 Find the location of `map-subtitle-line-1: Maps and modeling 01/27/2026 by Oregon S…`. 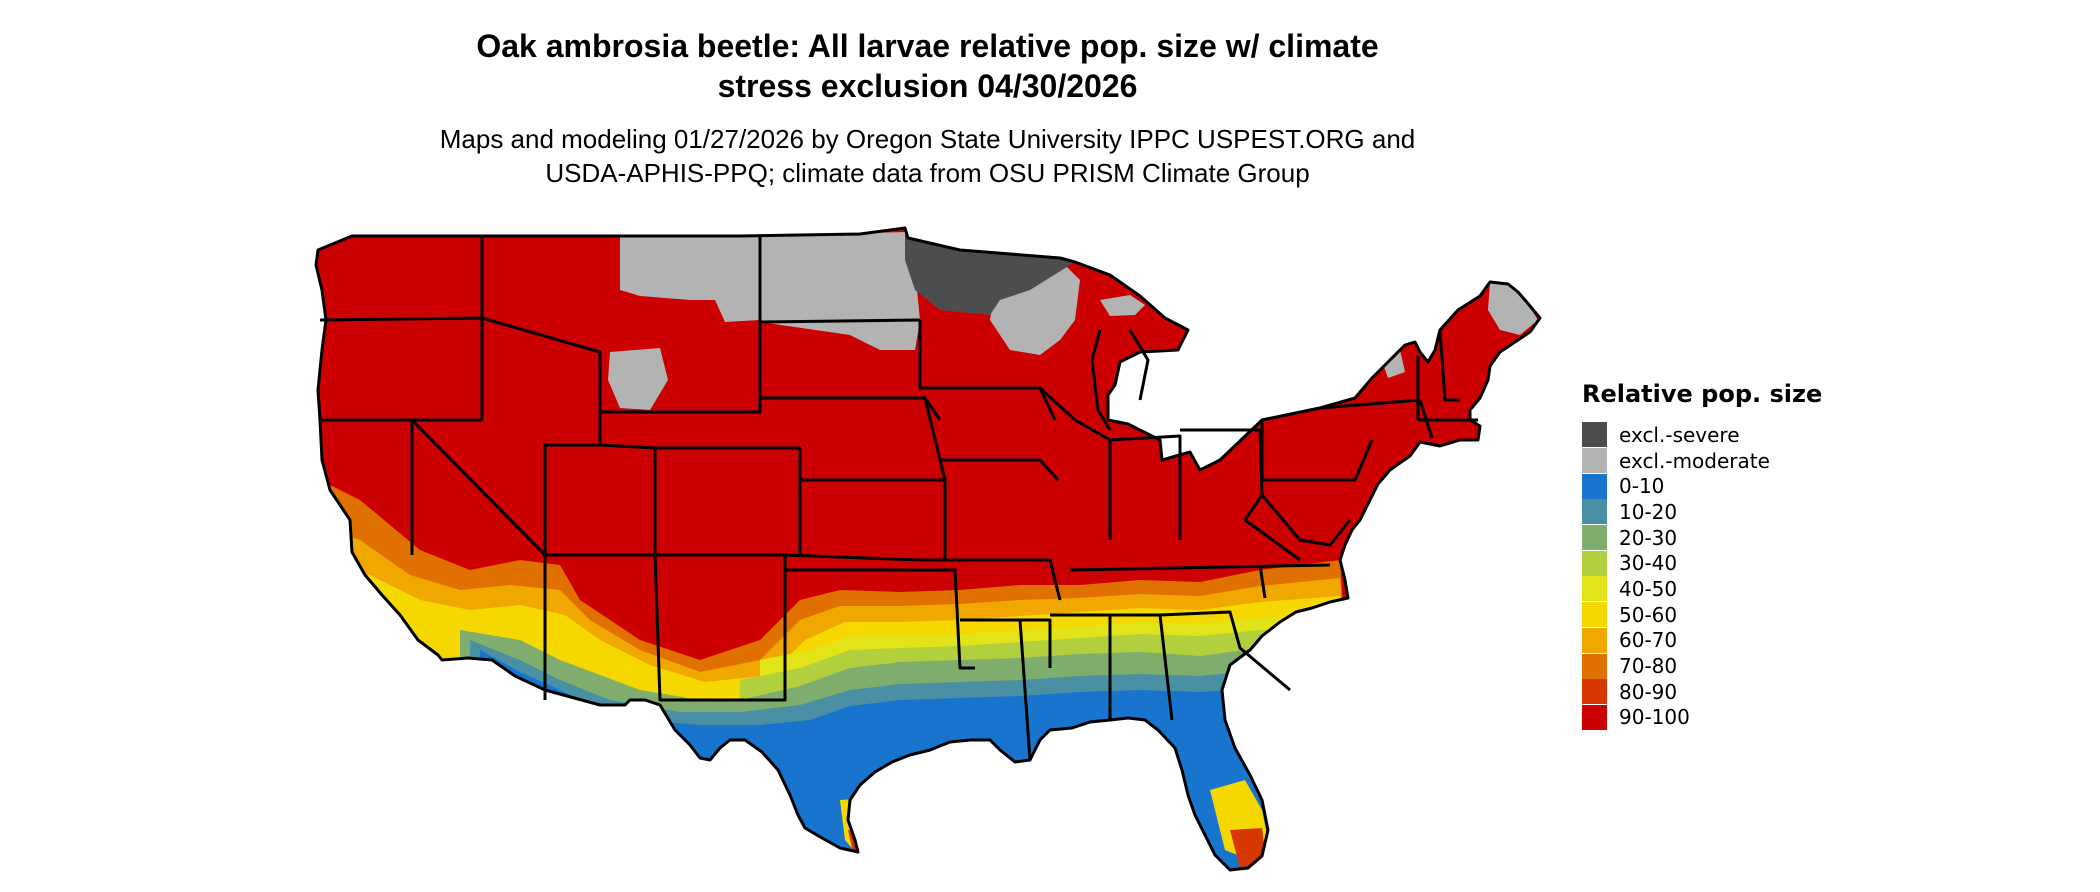

map-subtitle-line-1: Maps and modeling 01/27/2026 by Oregon S… is located at coordinates (927, 139).